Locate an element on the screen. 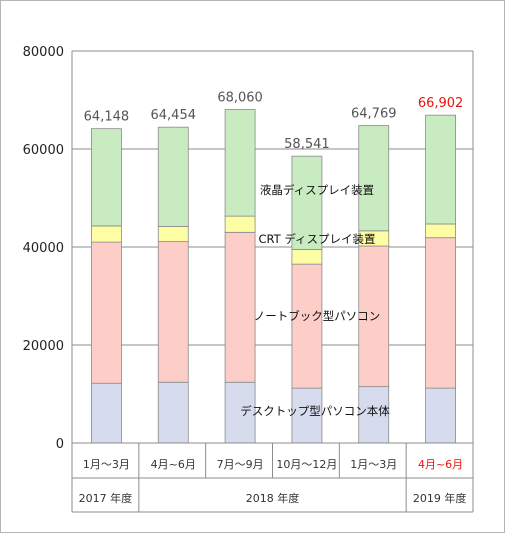  total-label: 64,454 is located at coordinates (174, 115).